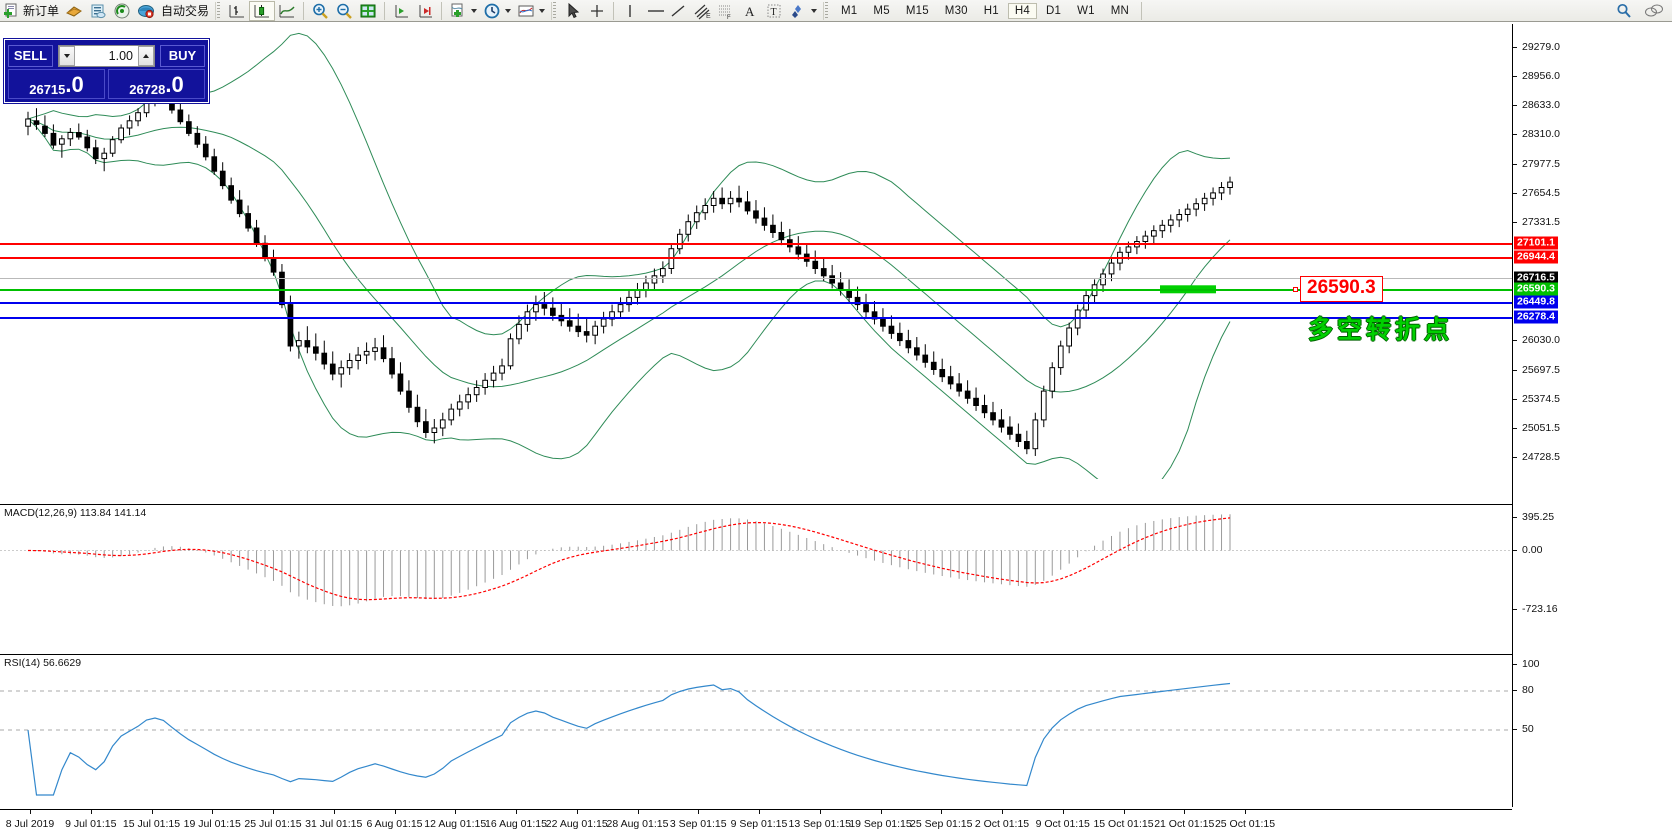  I want to click on buy-price: 26728 .0, so click(156, 84).